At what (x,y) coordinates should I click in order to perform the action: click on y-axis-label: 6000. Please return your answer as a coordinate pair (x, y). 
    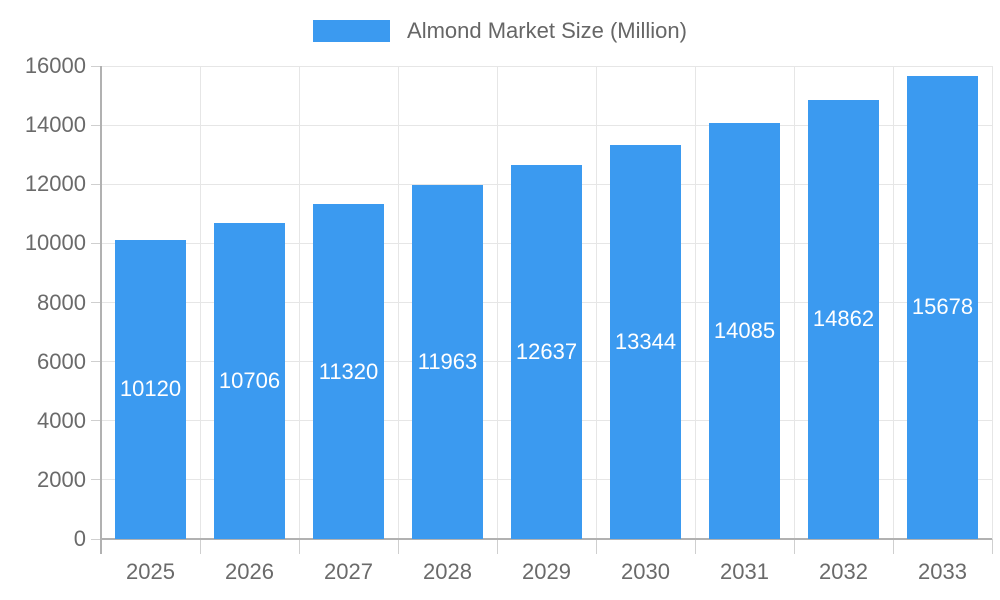
    Looking at the image, I should click on (61, 361).